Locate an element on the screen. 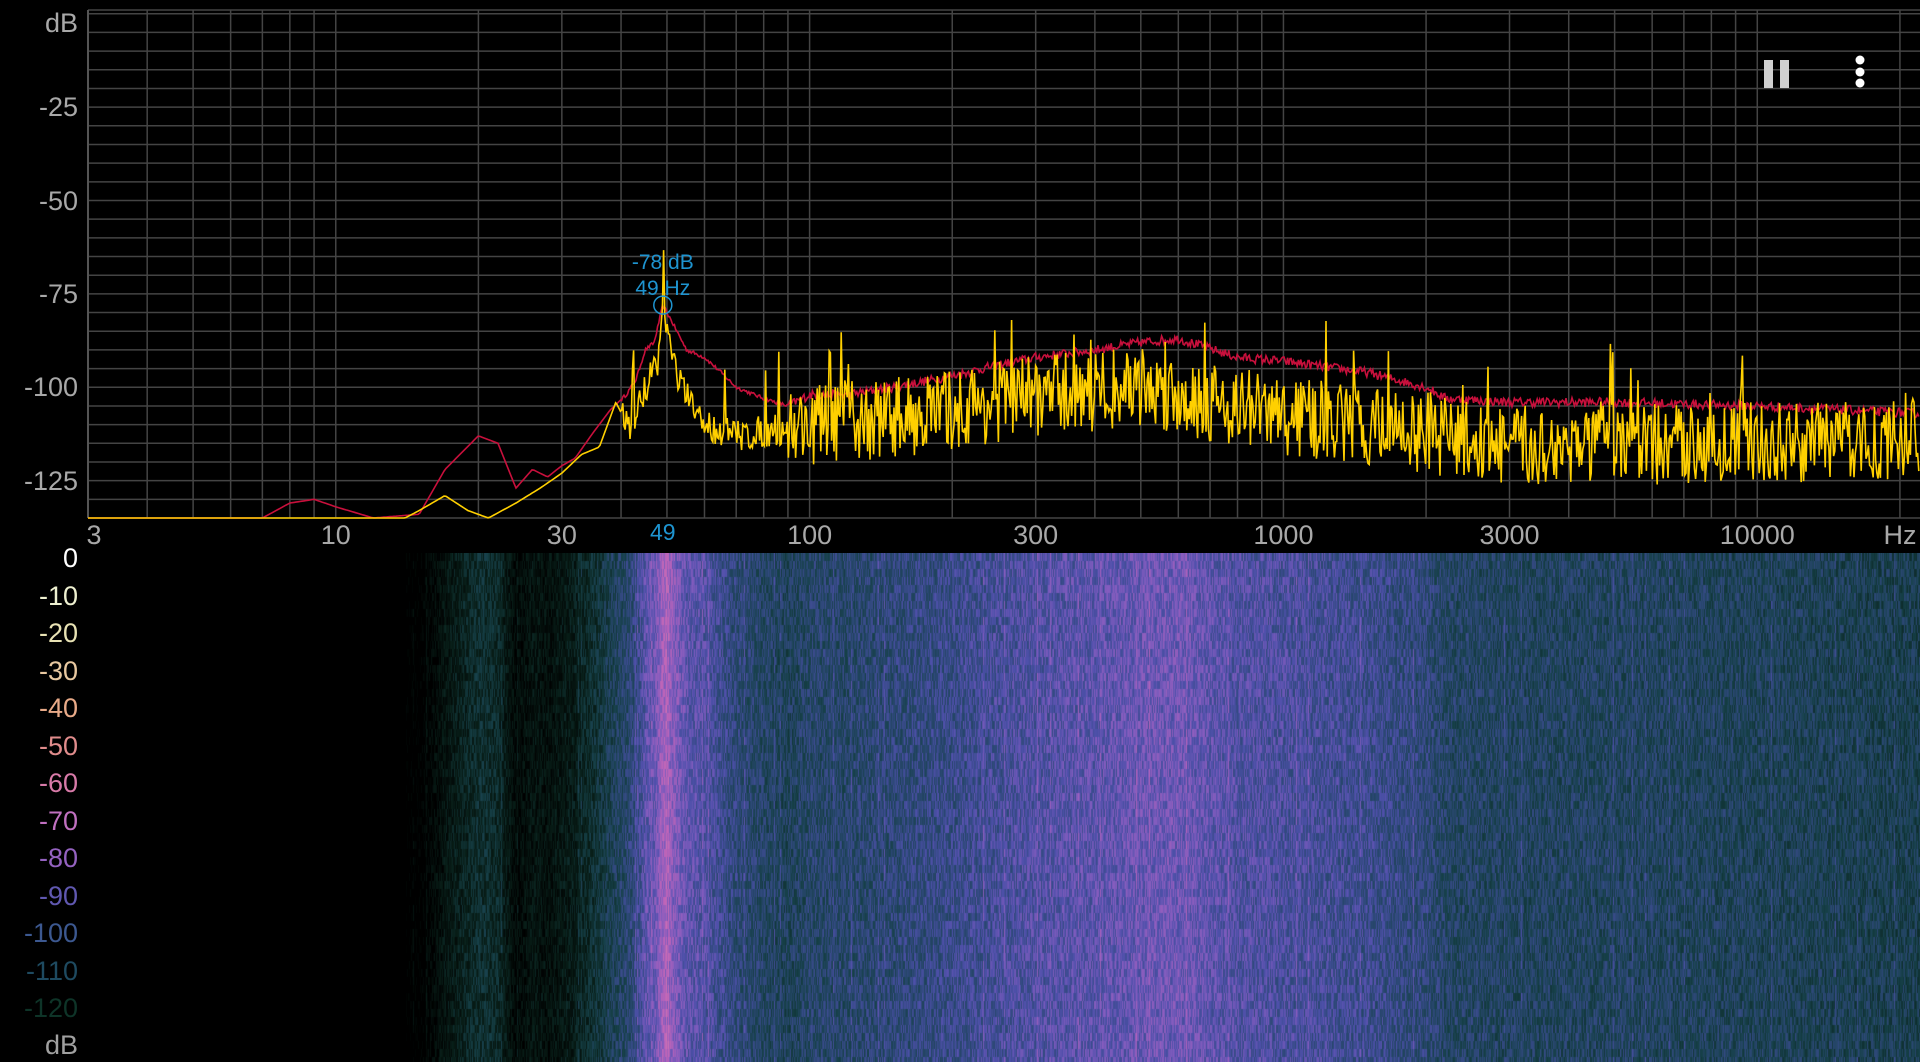 This screenshot has width=1920, height=1062. x-tick-label: 3 is located at coordinates (94, 535).